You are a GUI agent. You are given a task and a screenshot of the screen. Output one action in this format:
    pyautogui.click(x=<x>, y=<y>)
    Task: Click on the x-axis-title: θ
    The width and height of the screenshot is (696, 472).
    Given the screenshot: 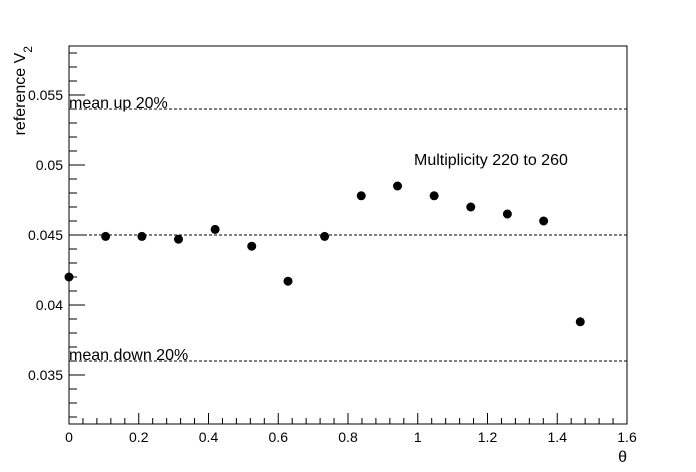 What is the action you would take?
    pyautogui.click(x=622, y=457)
    